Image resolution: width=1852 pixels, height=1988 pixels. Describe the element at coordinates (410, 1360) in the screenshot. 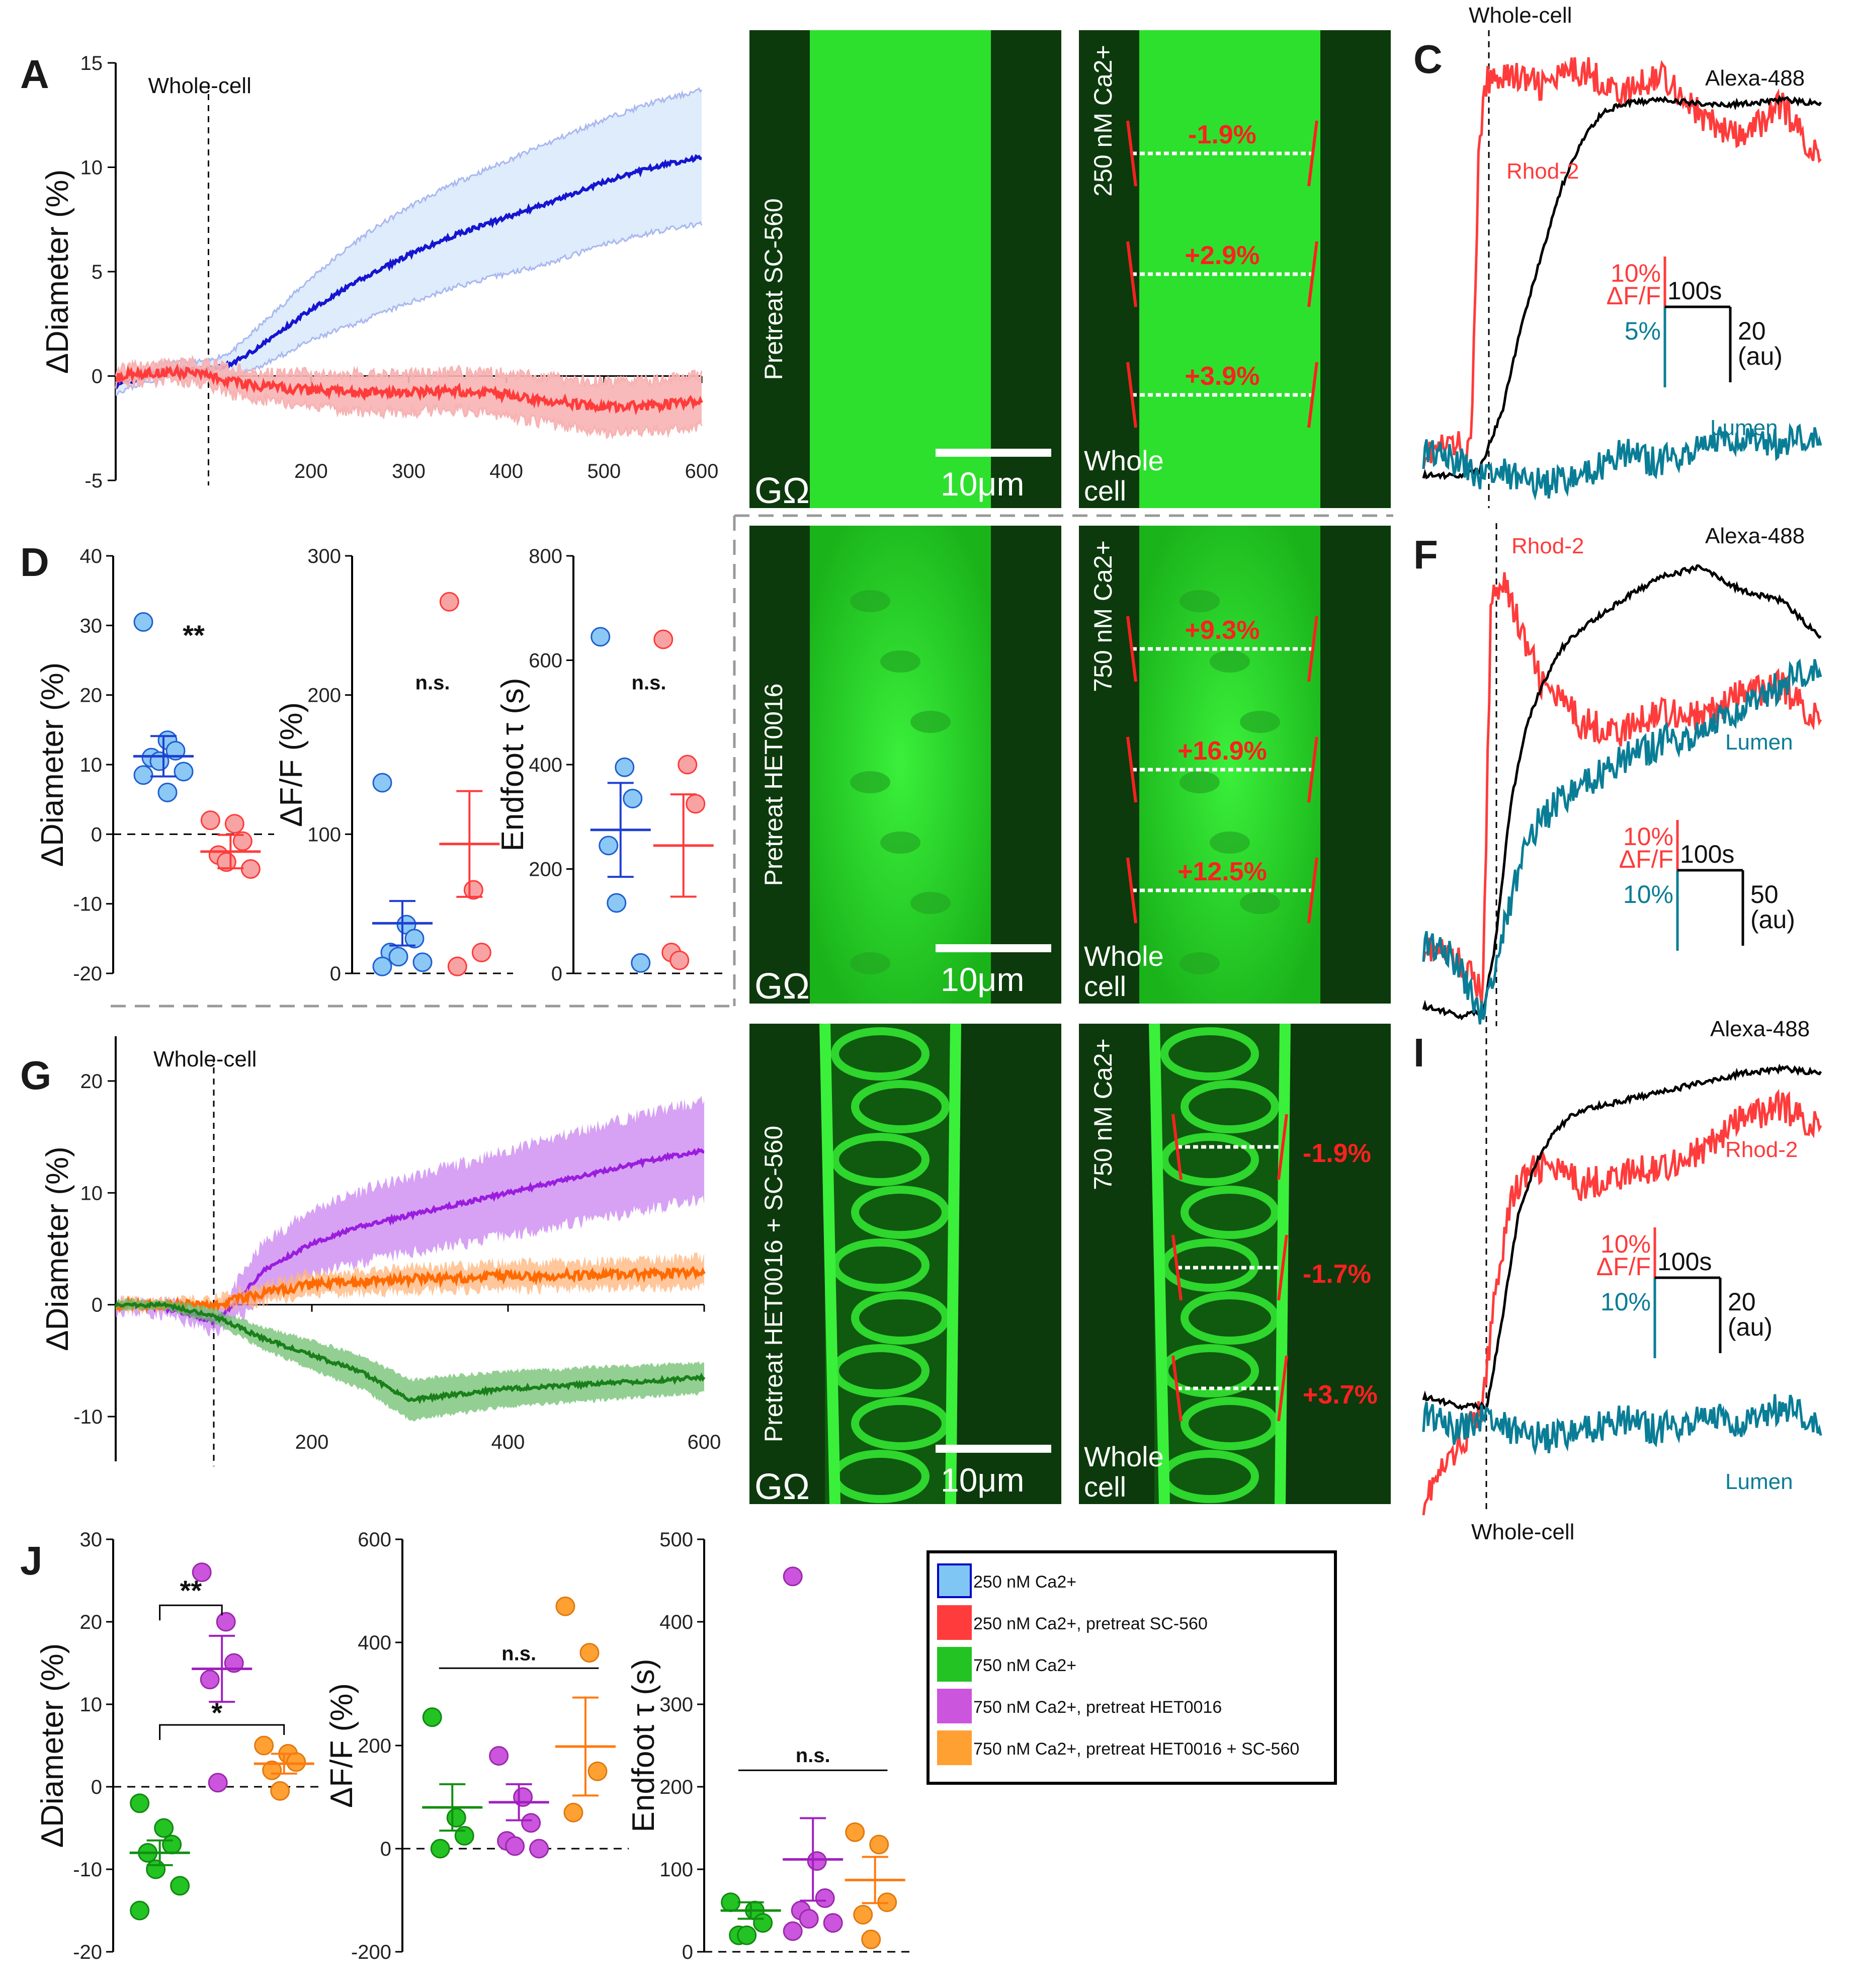

I see `sem-band-green` at that location.